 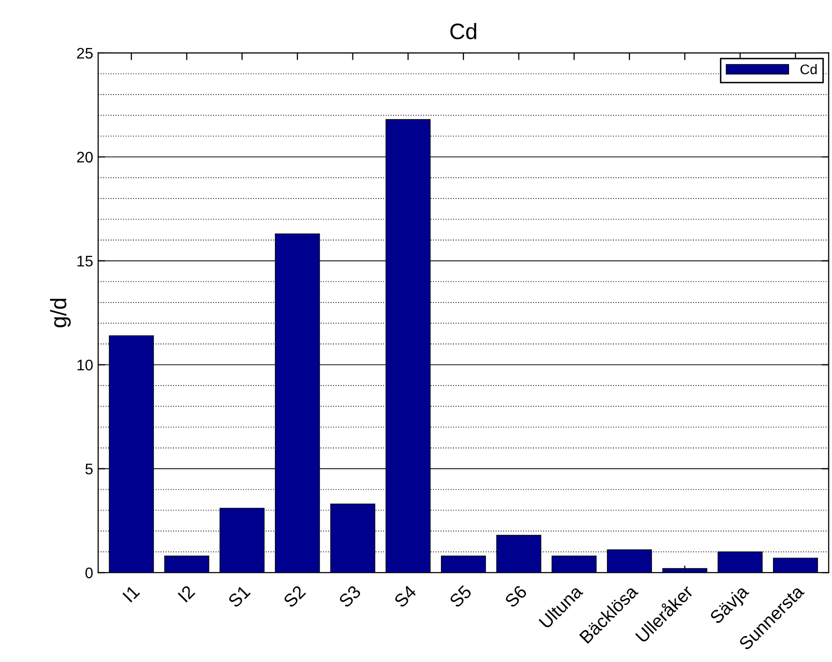 I want to click on x-tick-label: I1, so click(x=131, y=593).